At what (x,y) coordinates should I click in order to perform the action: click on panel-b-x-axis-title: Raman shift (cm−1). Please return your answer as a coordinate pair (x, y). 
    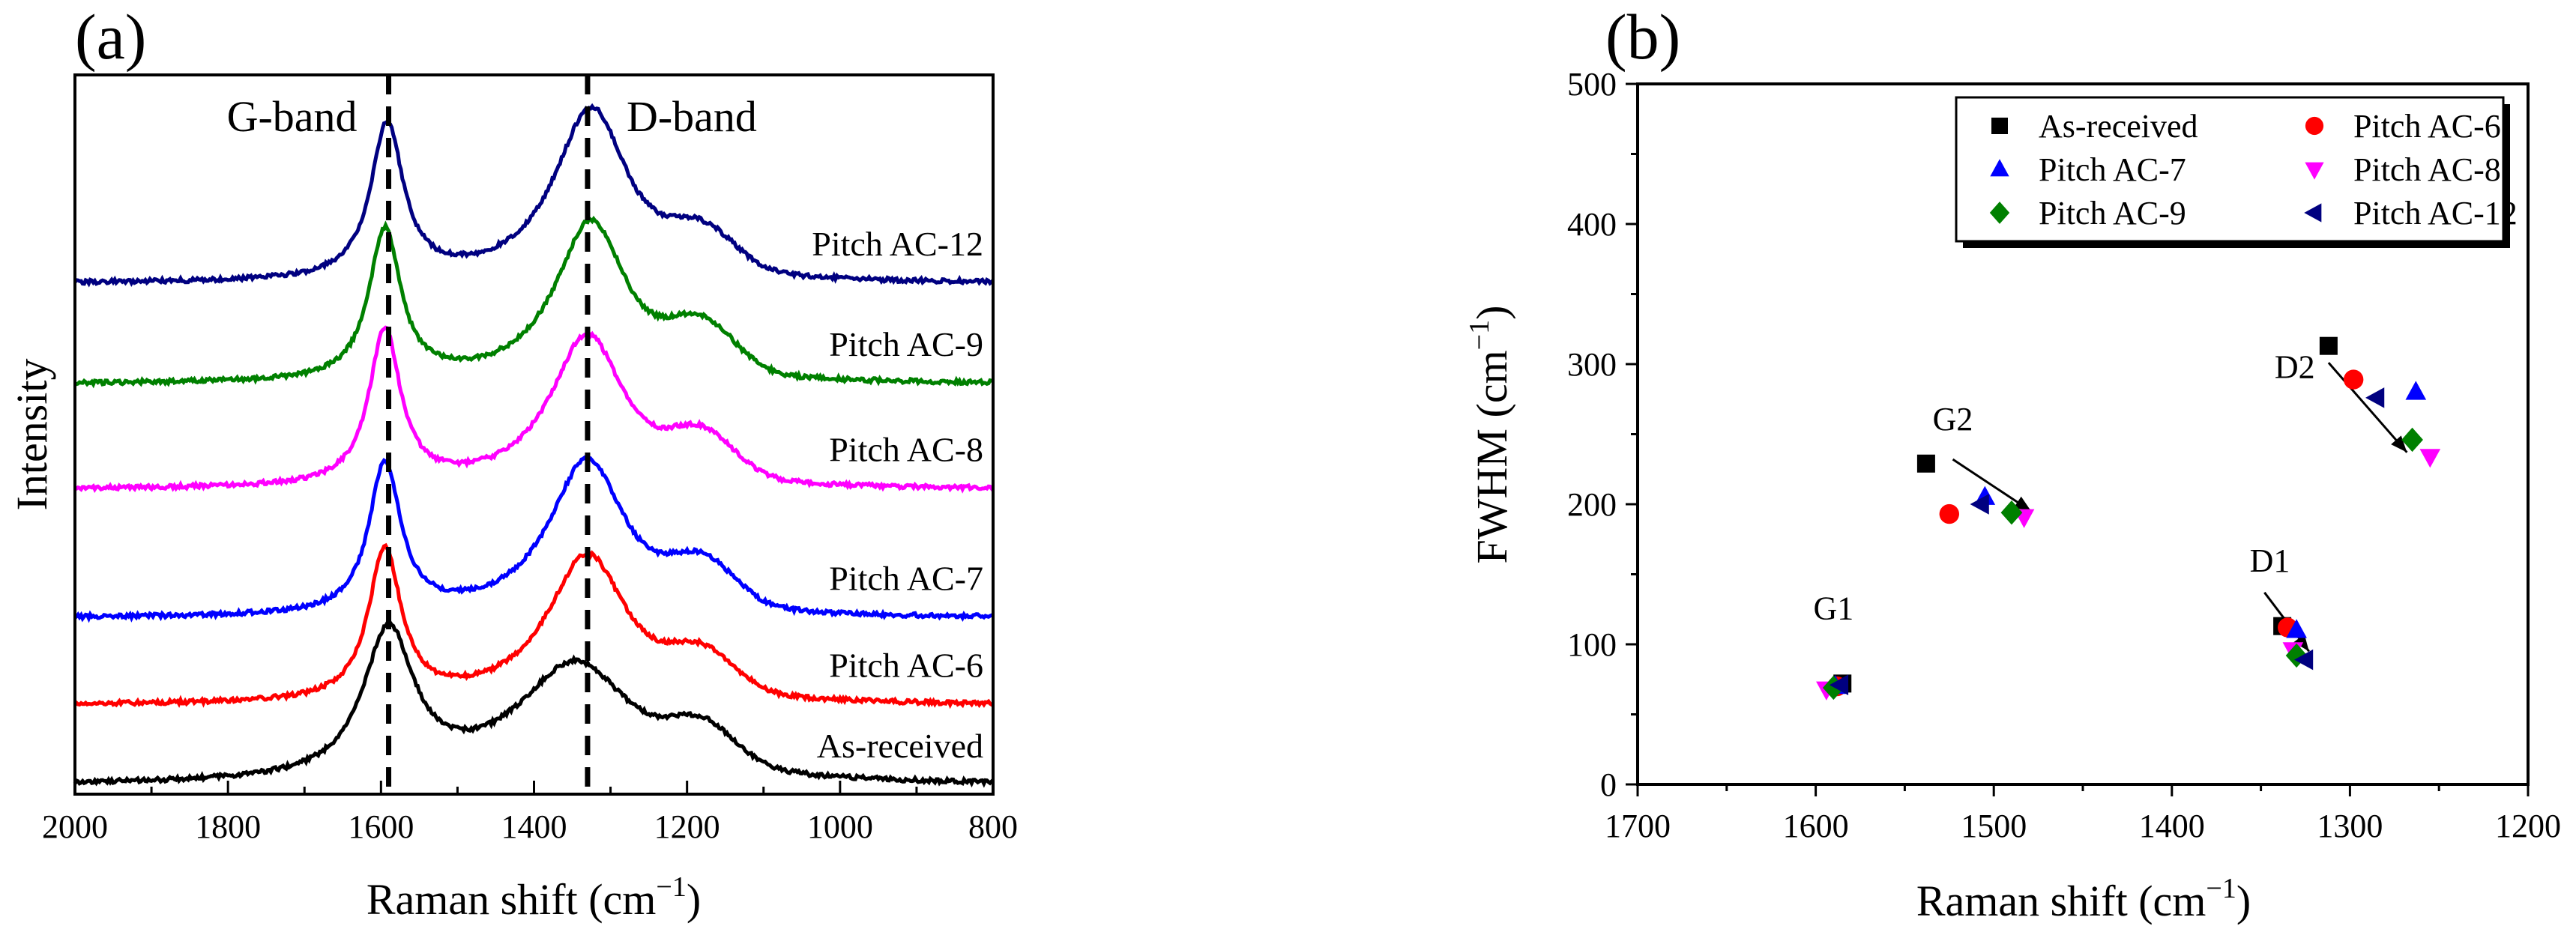
    Looking at the image, I should click on (2084, 899).